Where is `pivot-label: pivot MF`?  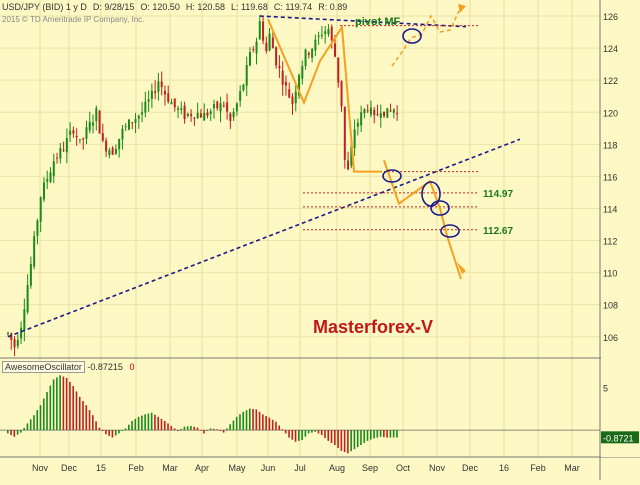
pivot-label: pivot MF is located at coordinates (377, 22).